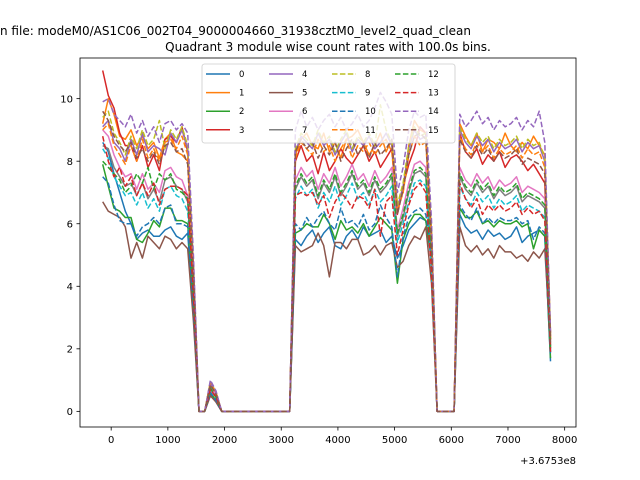 This screenshot has width=640, height=480. What do you see at coordinates (70, 224) in the screenshot?
I see `y-tick-label: 6` at bounding box center [70, 224].